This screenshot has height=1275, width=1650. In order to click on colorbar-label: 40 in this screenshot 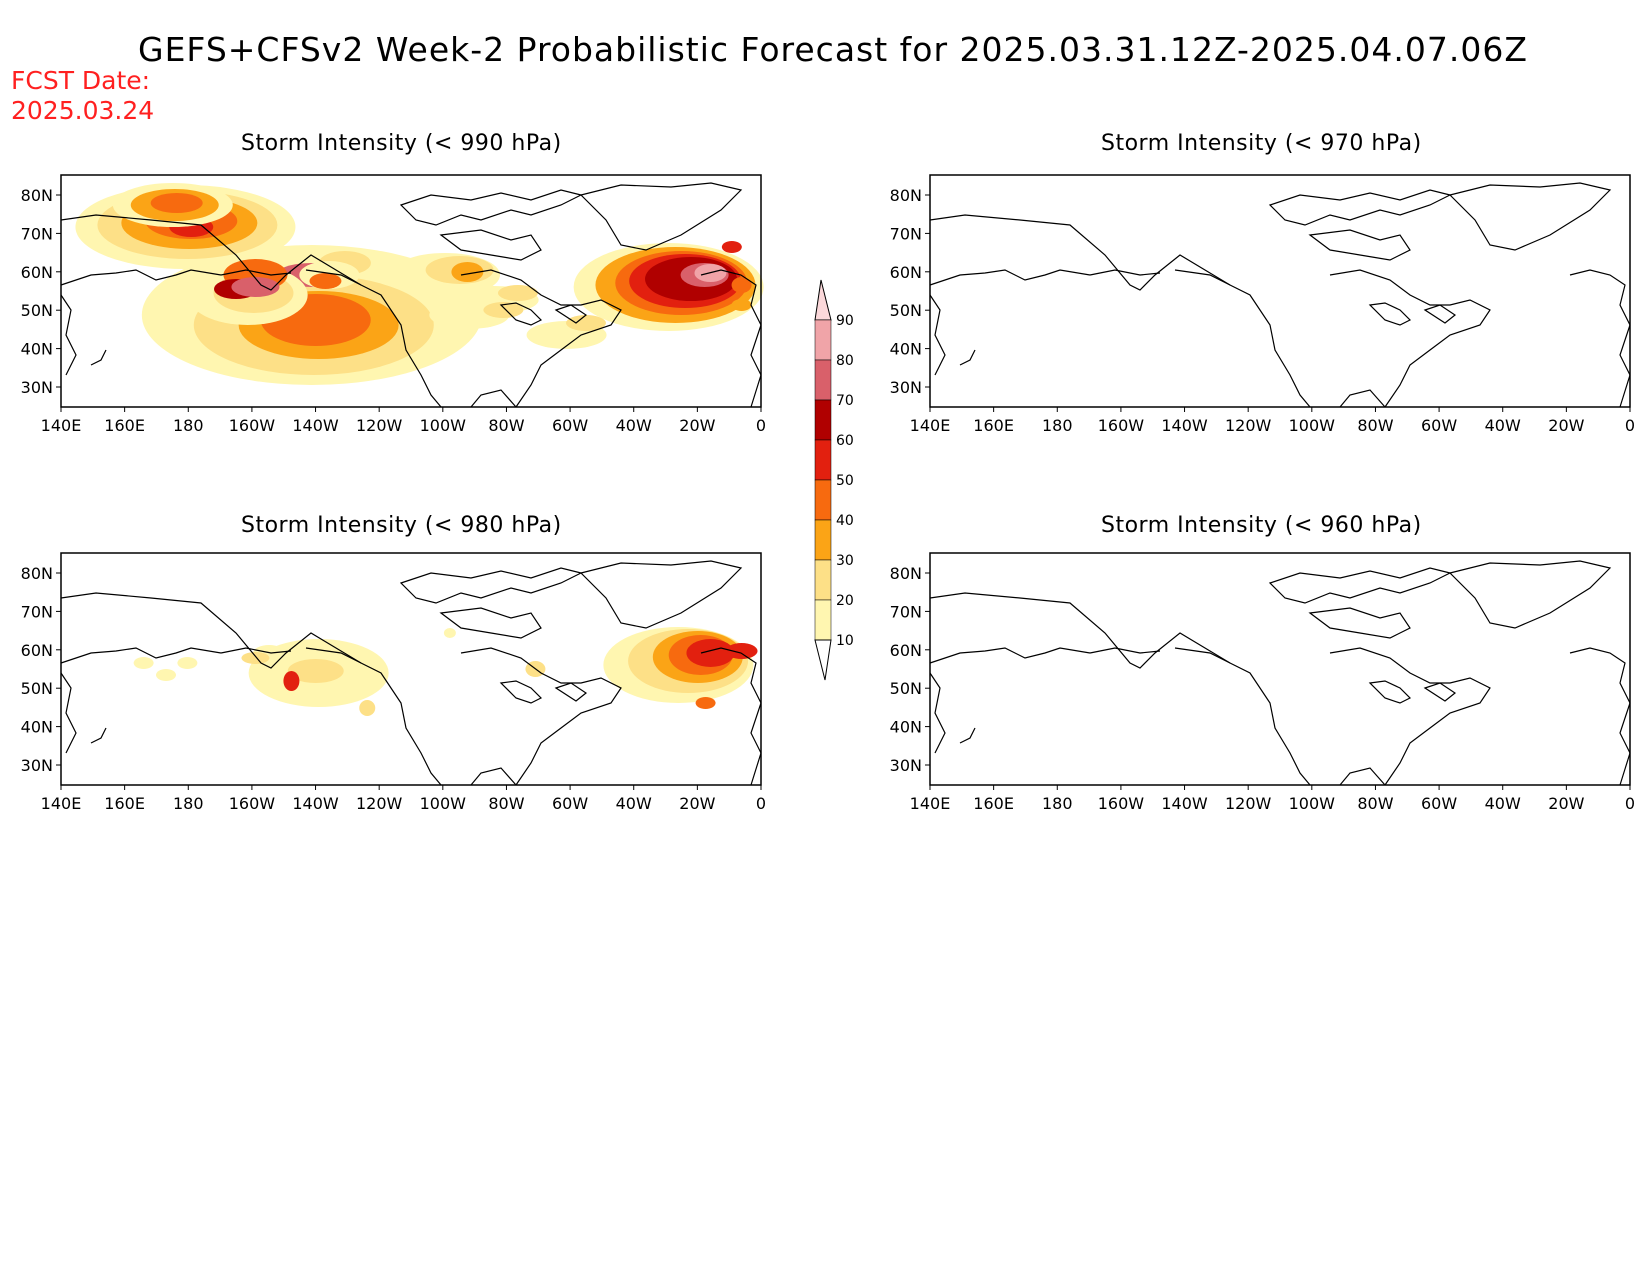, I will do `click(845, 521)`.